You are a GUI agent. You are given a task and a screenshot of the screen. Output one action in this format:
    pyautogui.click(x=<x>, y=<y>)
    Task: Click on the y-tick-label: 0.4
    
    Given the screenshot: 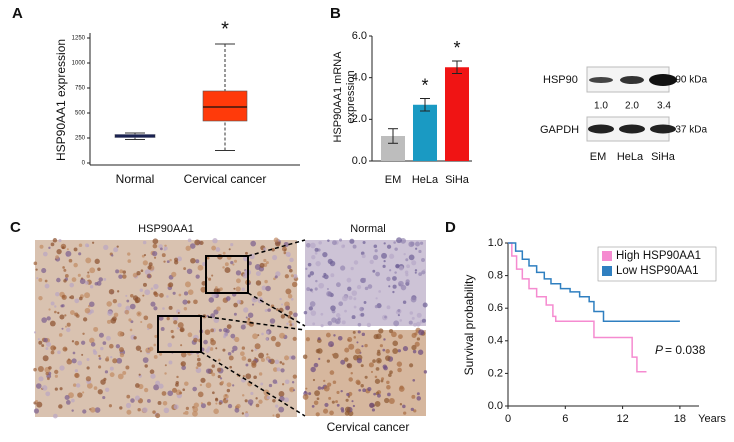 What is the action you would take?
    pyautogui.click(x=495, y=341)
    